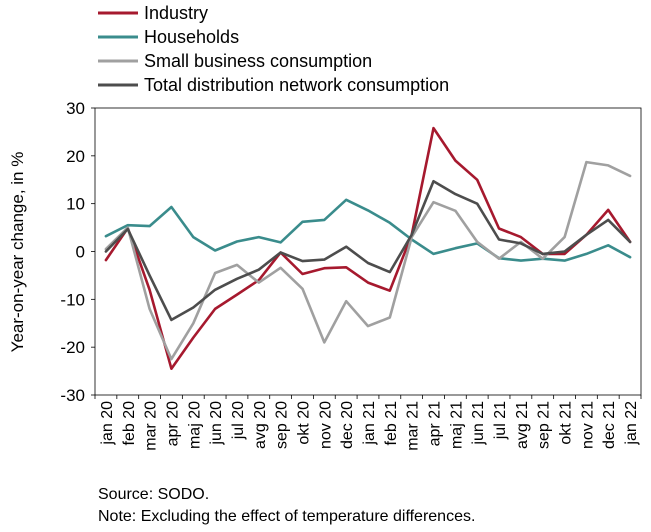 The height and width of the screenshot is (532, 651). I want to click on x-tick-label: avg 20, so click(260, 425).